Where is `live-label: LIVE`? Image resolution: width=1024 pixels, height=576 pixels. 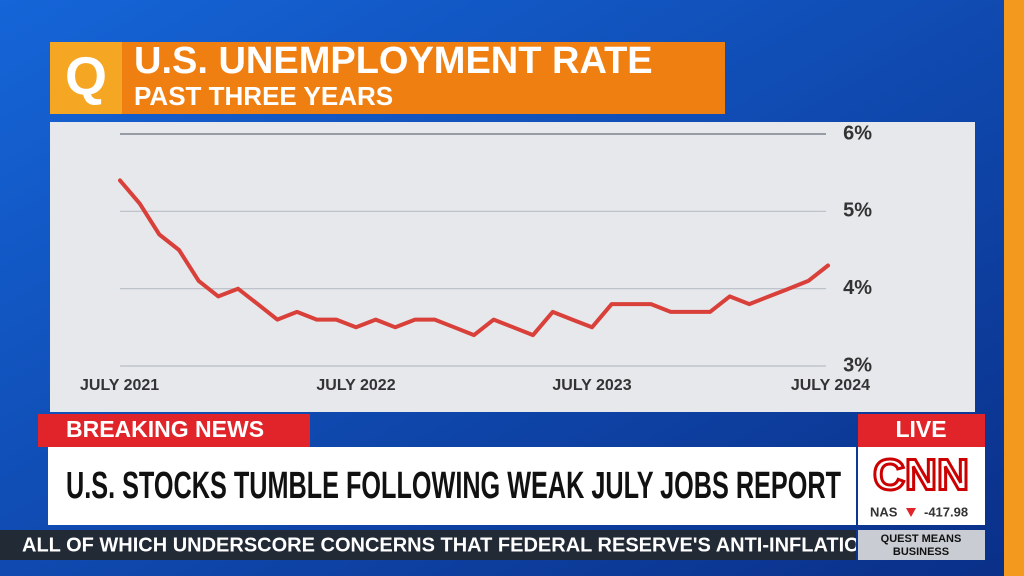
live-label: LIVE is located at coordinates (920, 429).